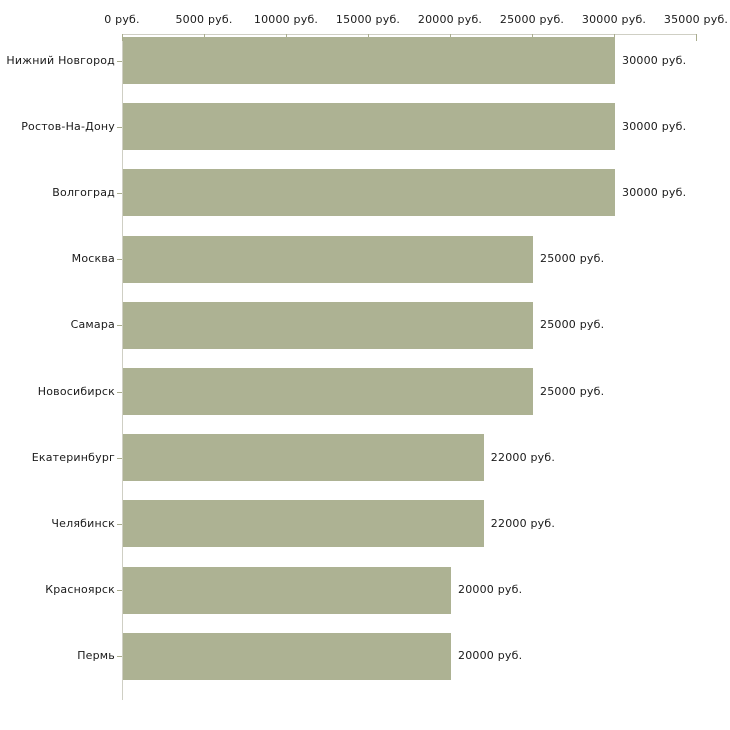 Image resolution: width=730 pixels, height=730 pixels. What do you see at coordinates (696, 19) in the screenshot?
I see `x-axis-tick-label: 35000 руб.` at bounding box center [696, 19].